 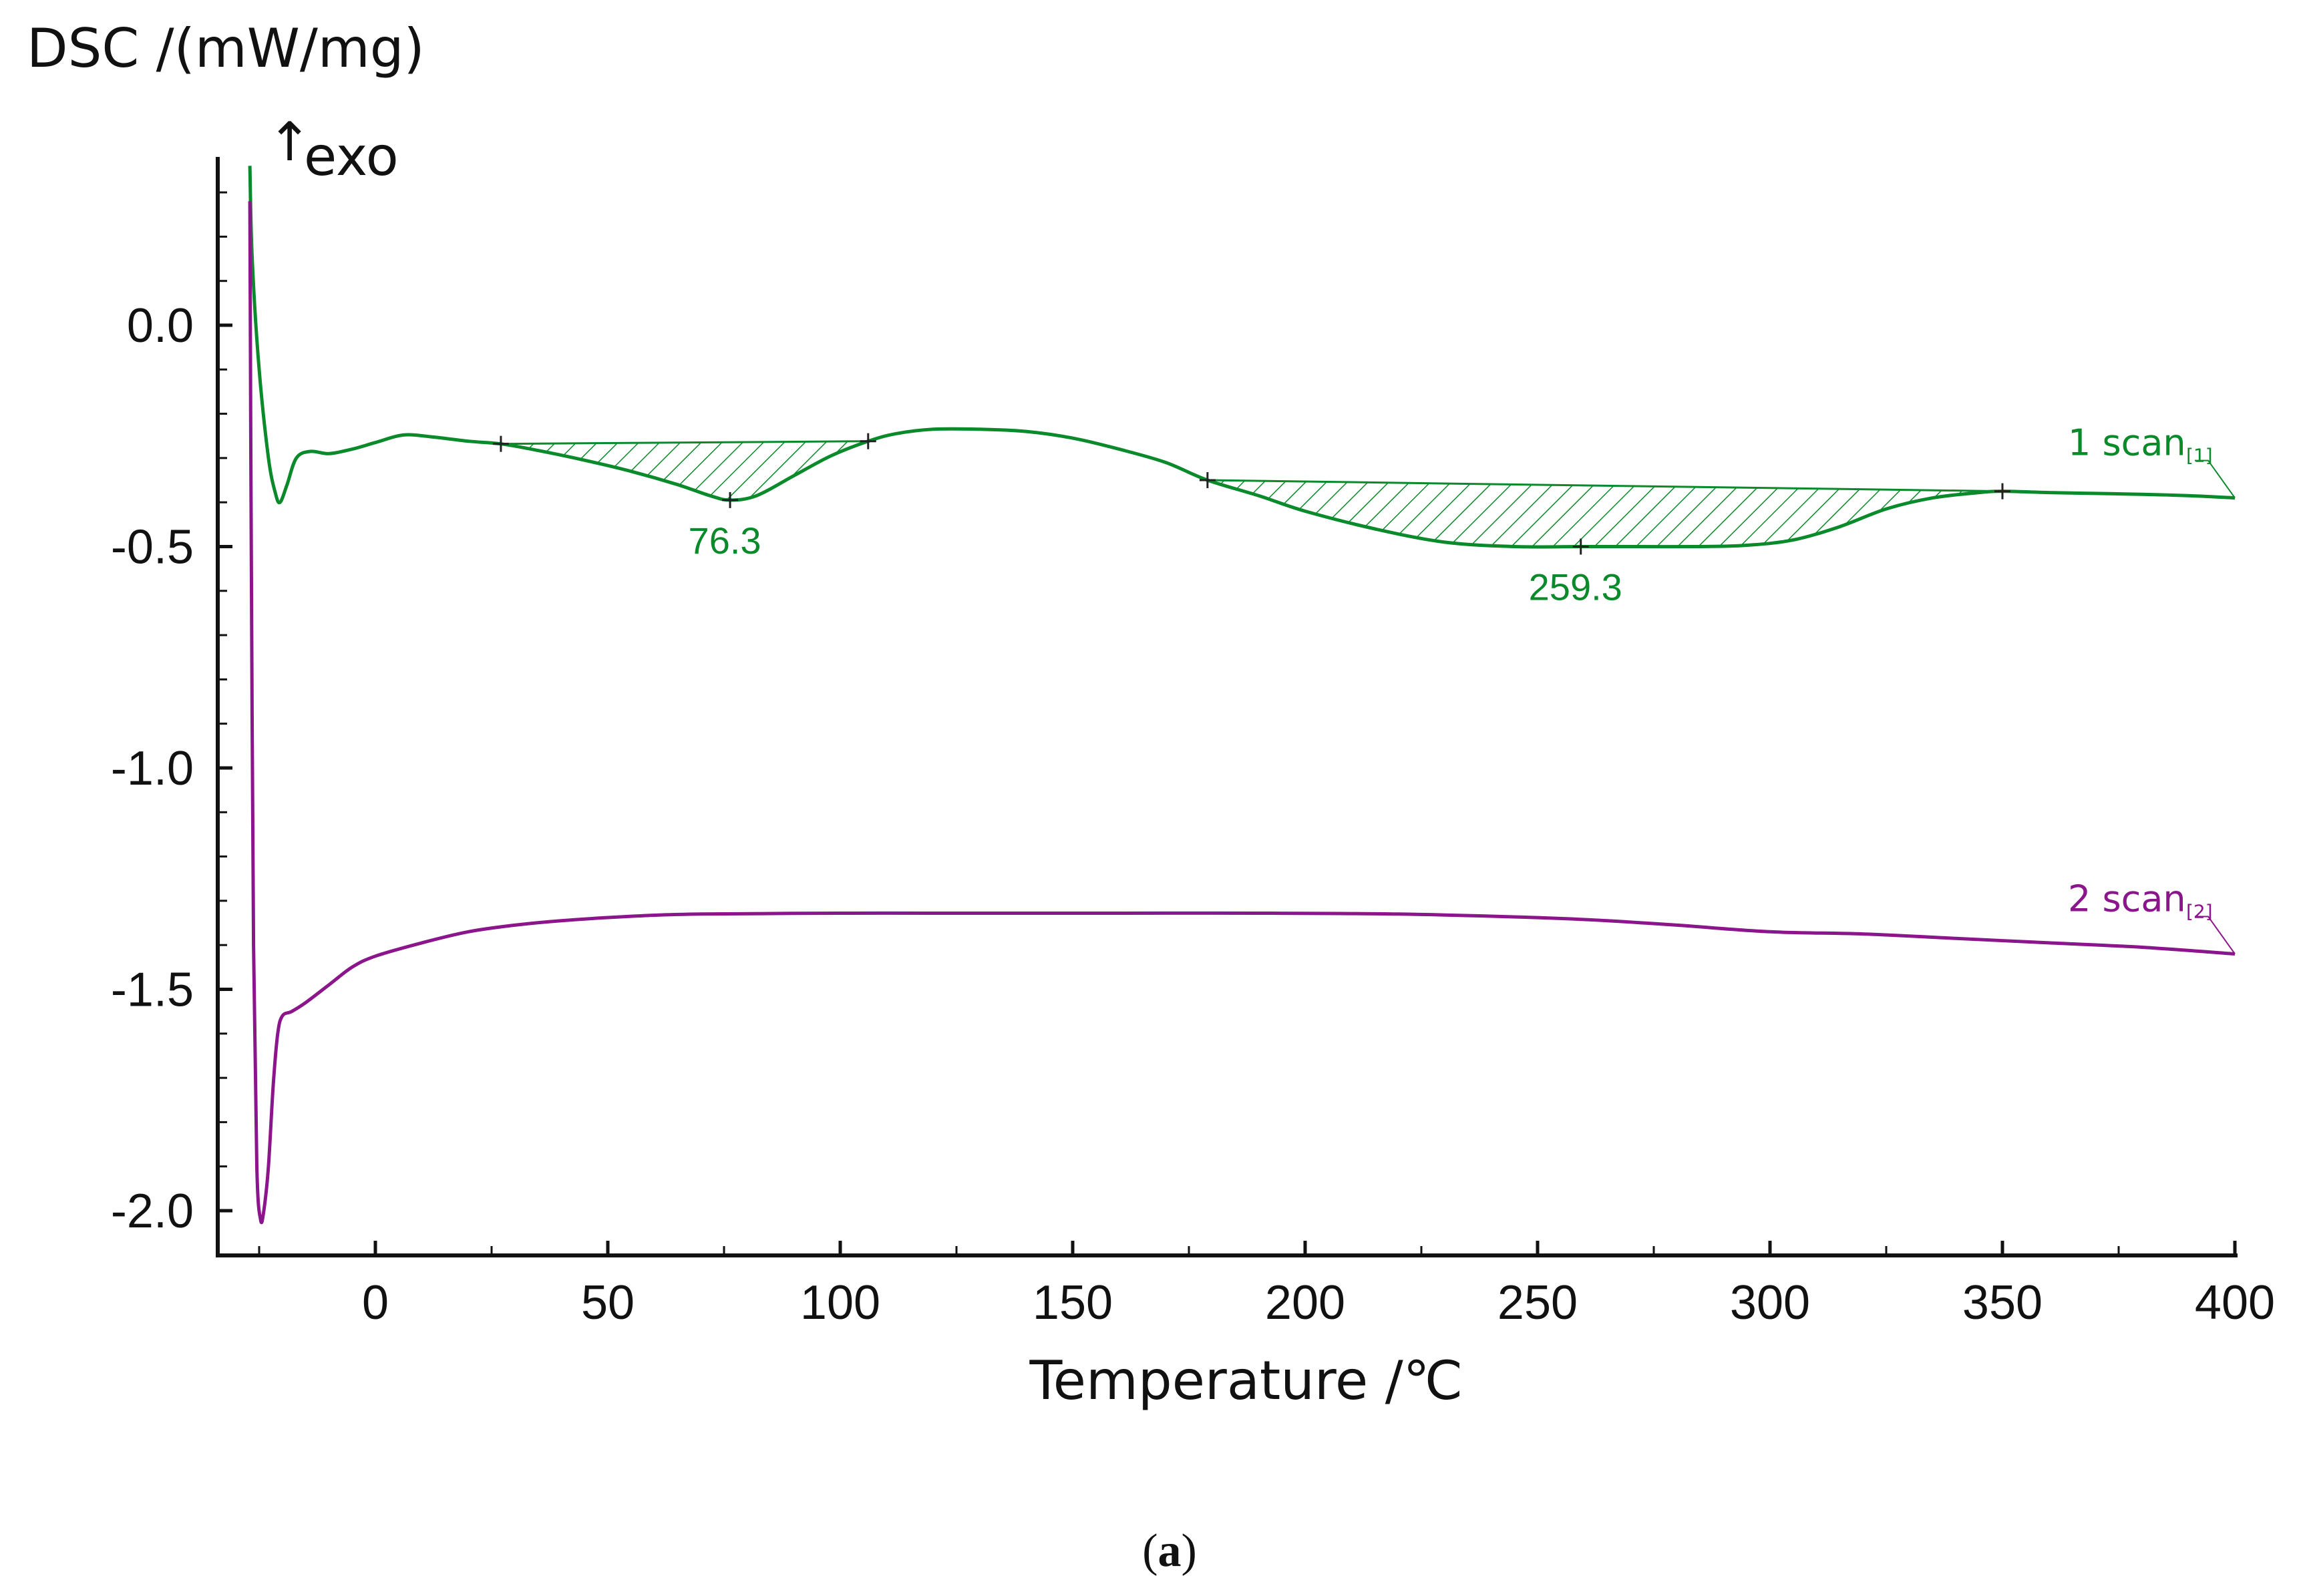 I want to click on x-axis-ticks: 0 50 100 150 200 250 300 350 400, so click(x=1266, y=1286).